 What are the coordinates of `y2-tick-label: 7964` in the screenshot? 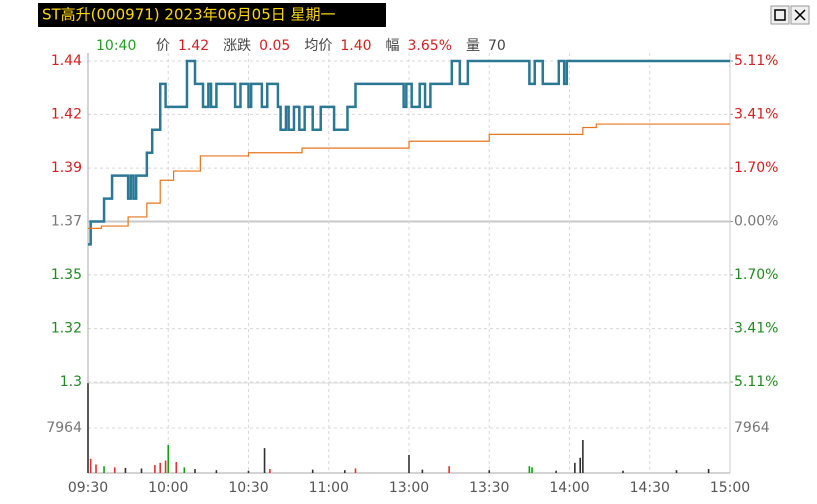 It's located at (752, 428).